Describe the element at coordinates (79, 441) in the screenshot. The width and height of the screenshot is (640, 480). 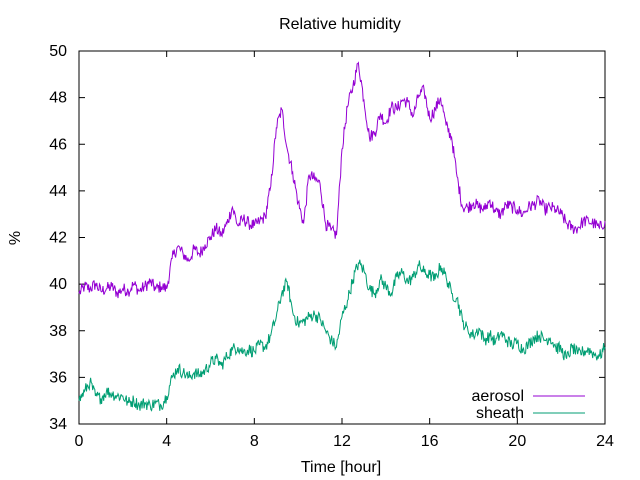
I see `x-tick-label: 0` at that location.